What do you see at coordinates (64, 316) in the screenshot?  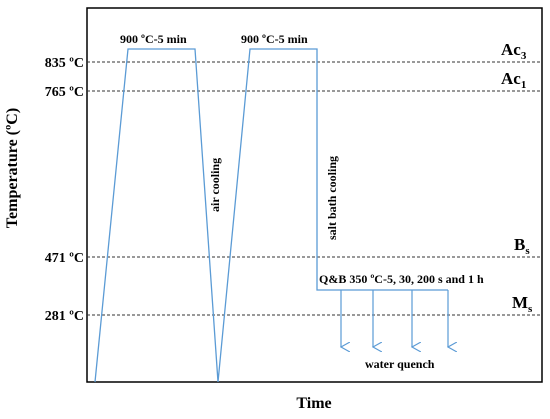 I see `temp-label-281: 281 ºC` at bounding box center [64, 316].